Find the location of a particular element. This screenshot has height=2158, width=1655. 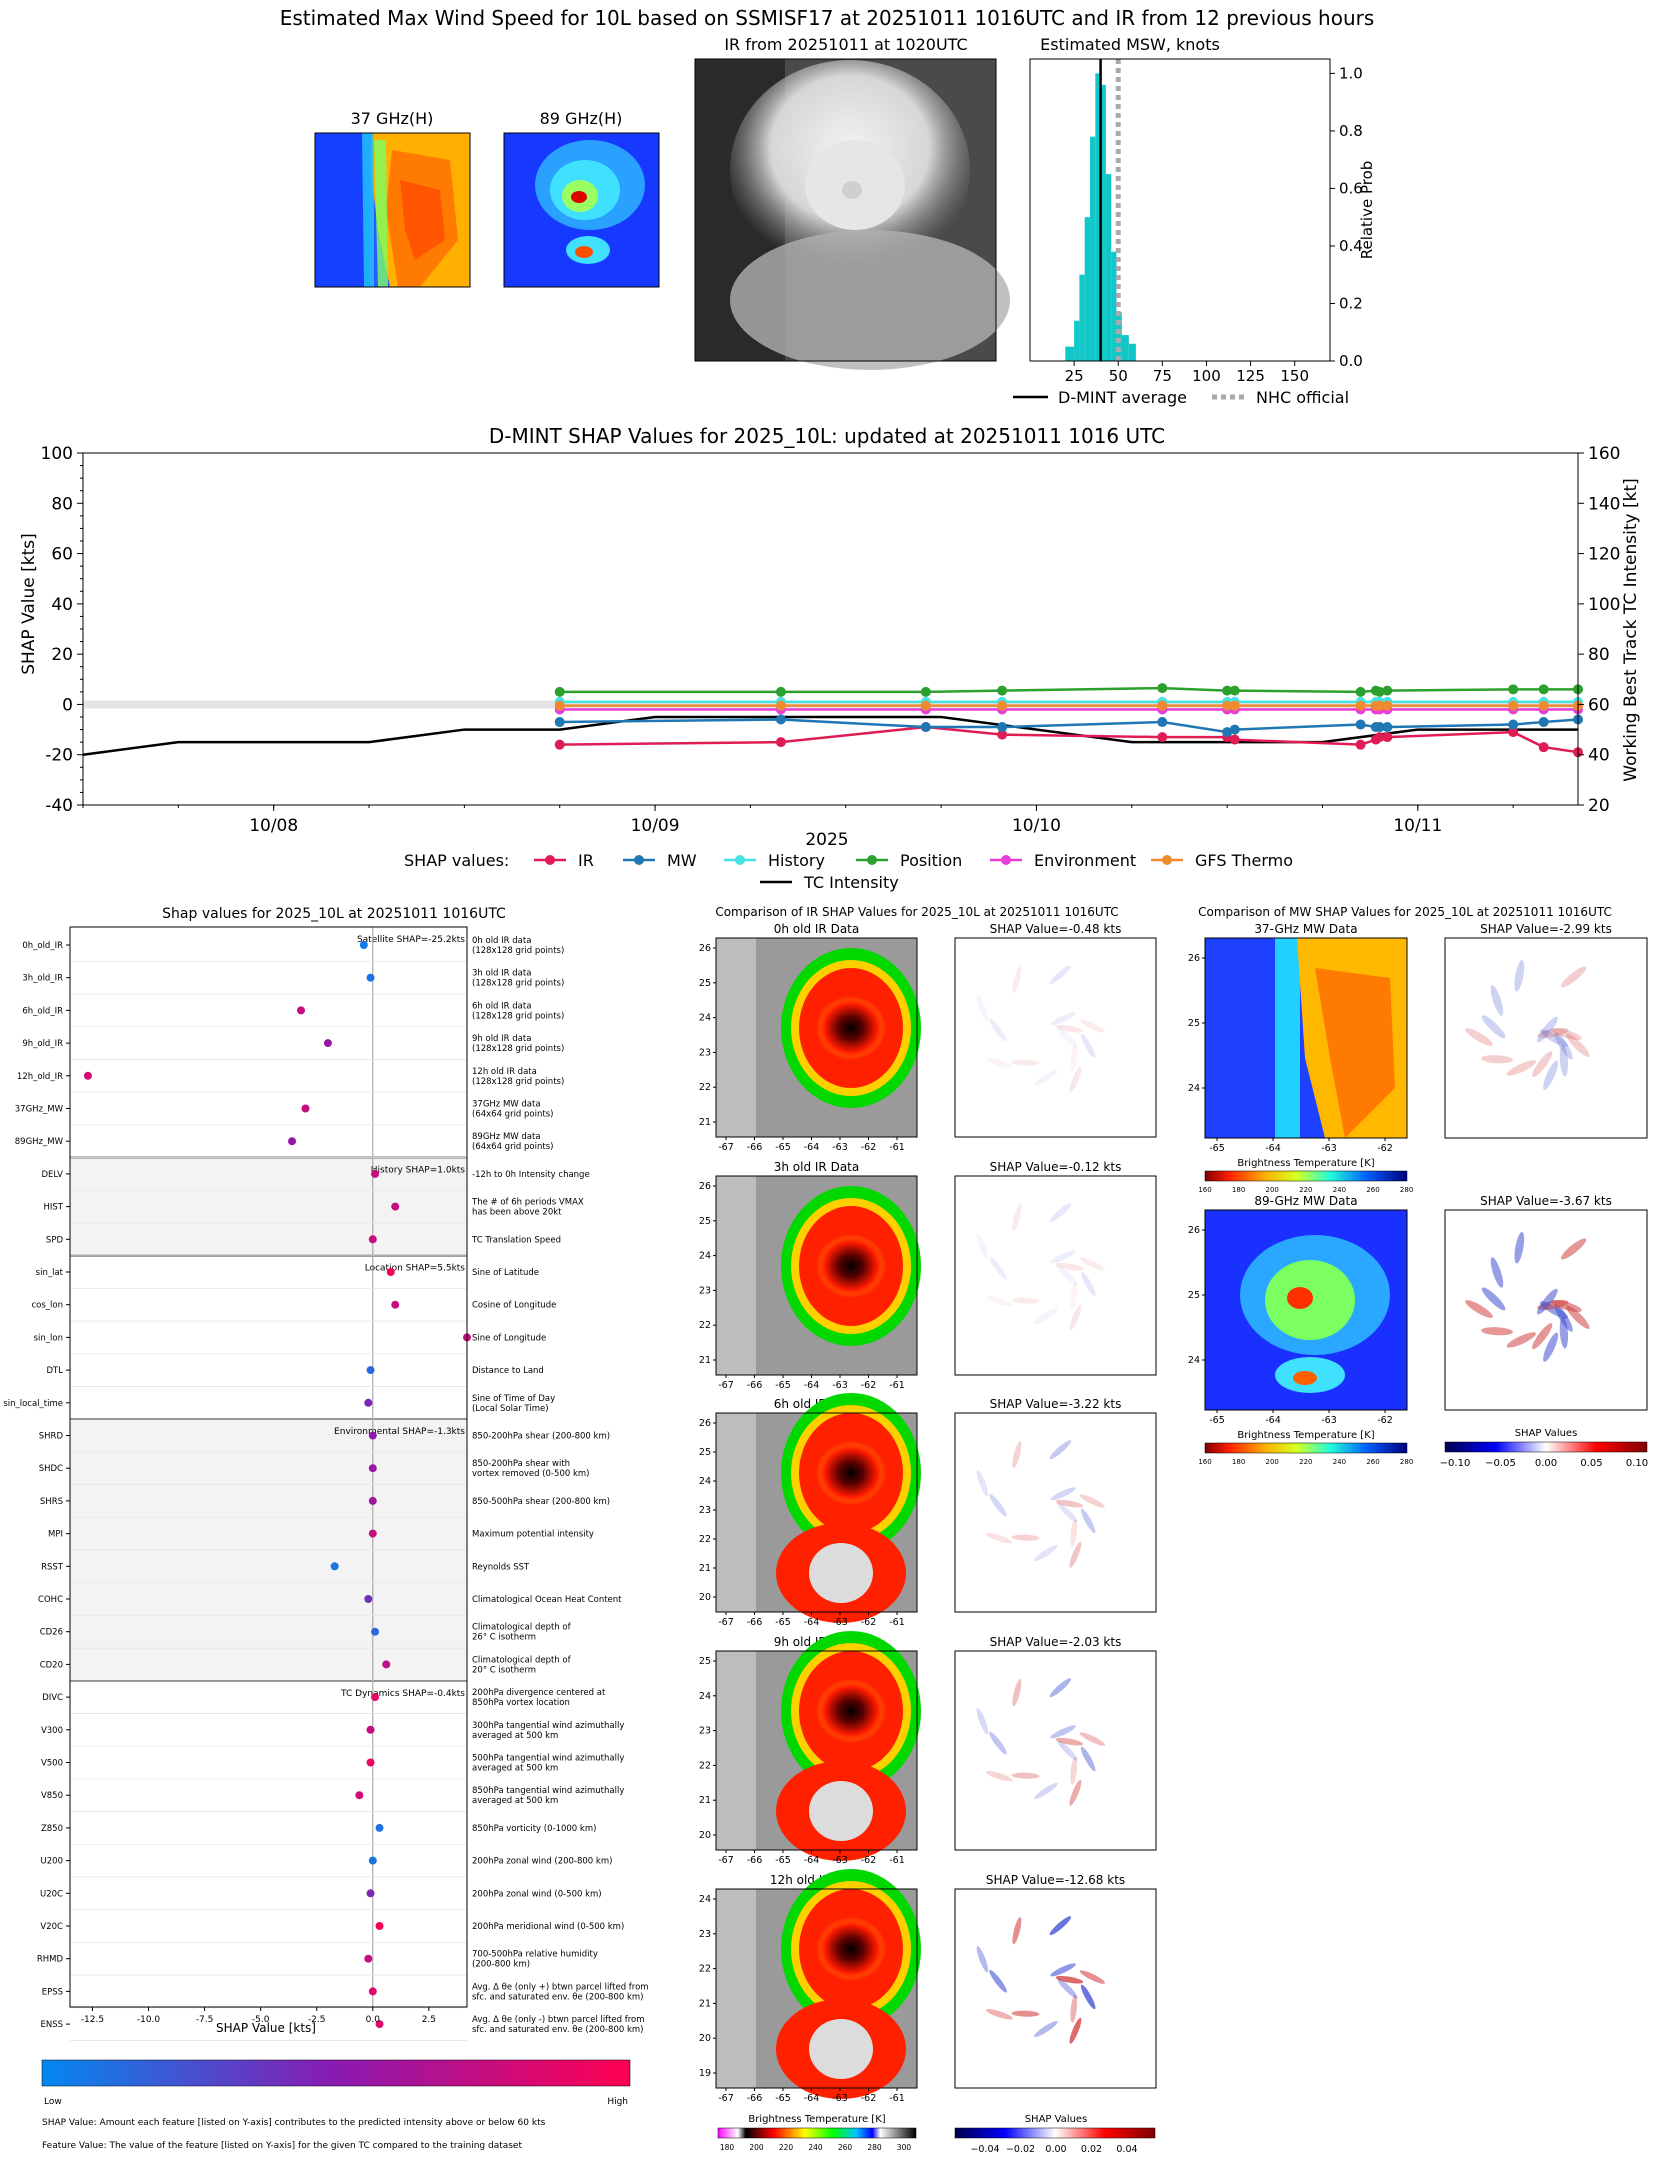

bar-feature-desc: 37GHz MW data is located at coordinates (506, 1105).